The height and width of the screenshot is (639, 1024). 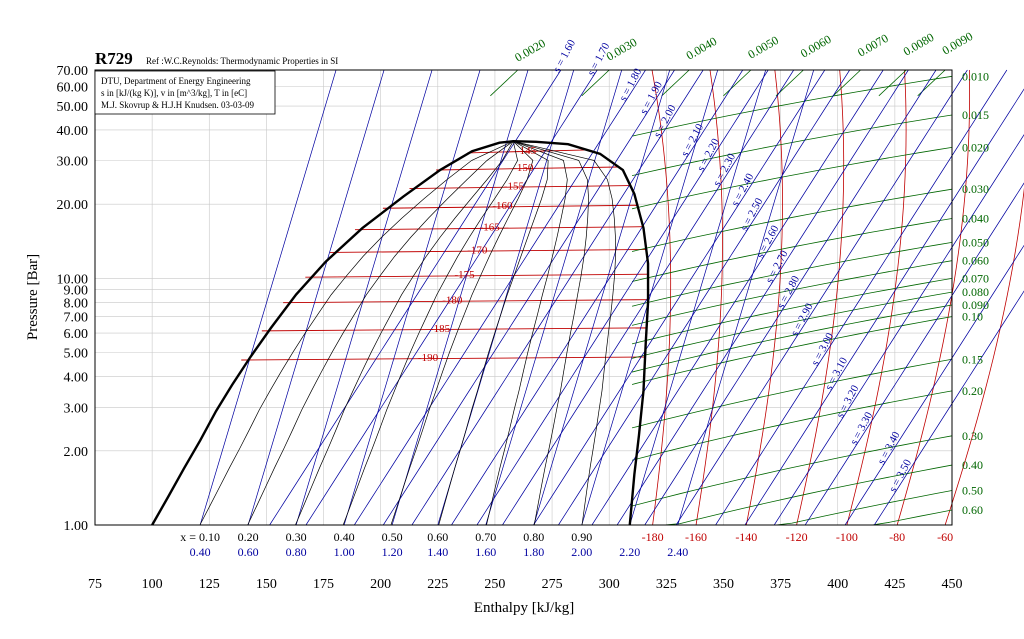 What do you see at coordinates (847, 537) in the screenshot?
I see `isotherm-bottom-label: -100` at bounding box center [847, 537].